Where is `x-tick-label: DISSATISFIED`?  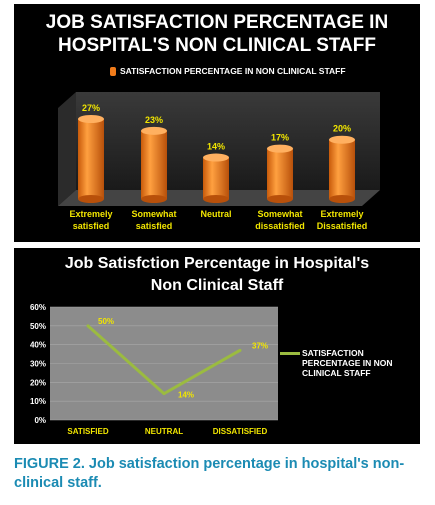
x-tick-label: DISSATISFIED is located at coordinates (240, 431).